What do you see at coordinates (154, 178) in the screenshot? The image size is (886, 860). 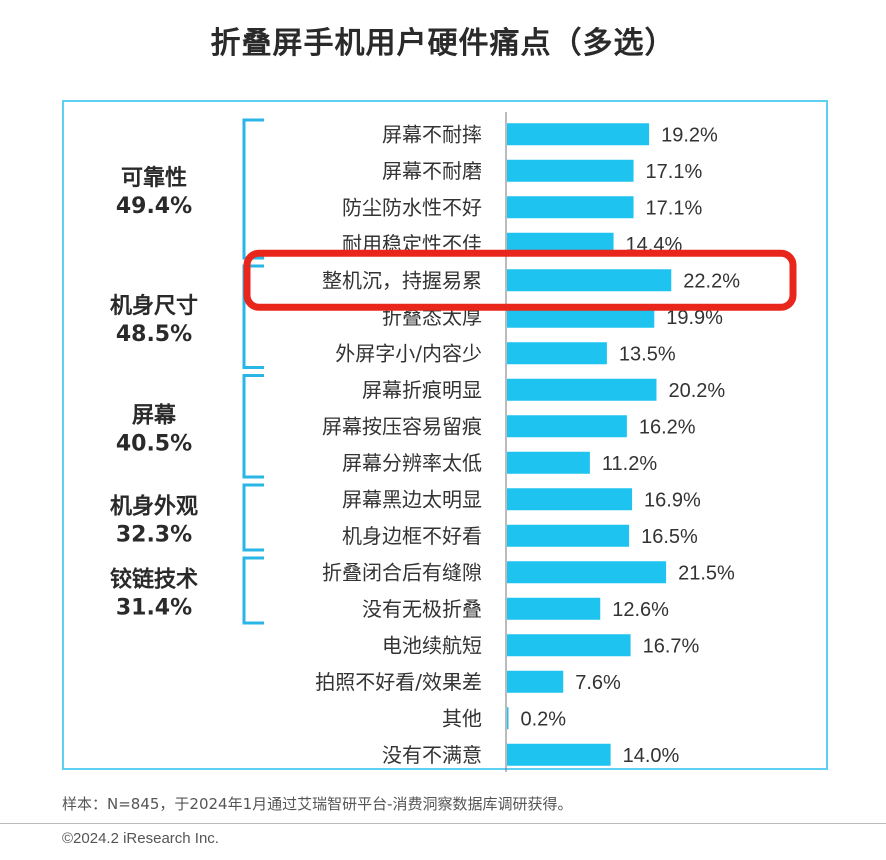 I see `group-name-1: 可靠性` at bounding box center [154, 178].